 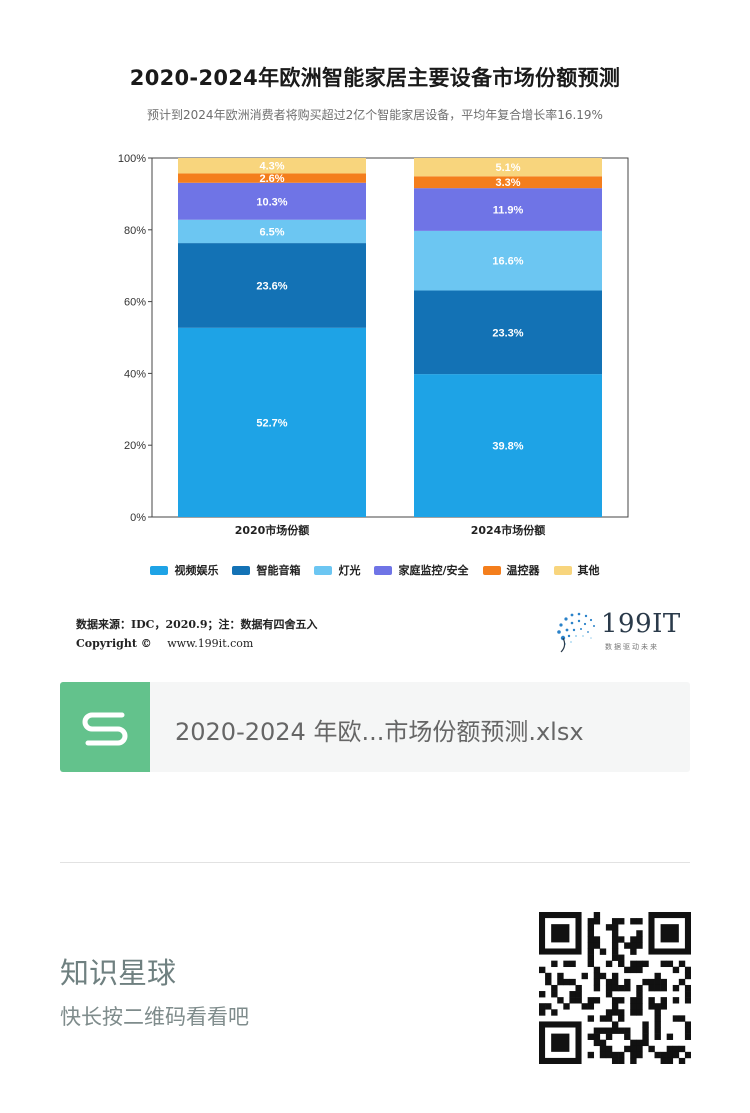 I want to click on legend-label: 灯光, so click(x=349, y=570).